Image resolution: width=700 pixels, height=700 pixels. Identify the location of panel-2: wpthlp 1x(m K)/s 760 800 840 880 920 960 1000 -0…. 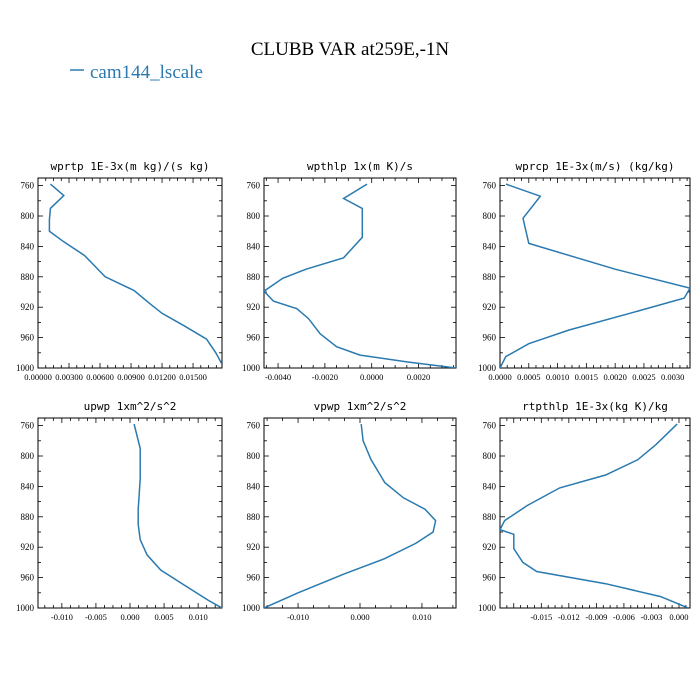
(349, 271).